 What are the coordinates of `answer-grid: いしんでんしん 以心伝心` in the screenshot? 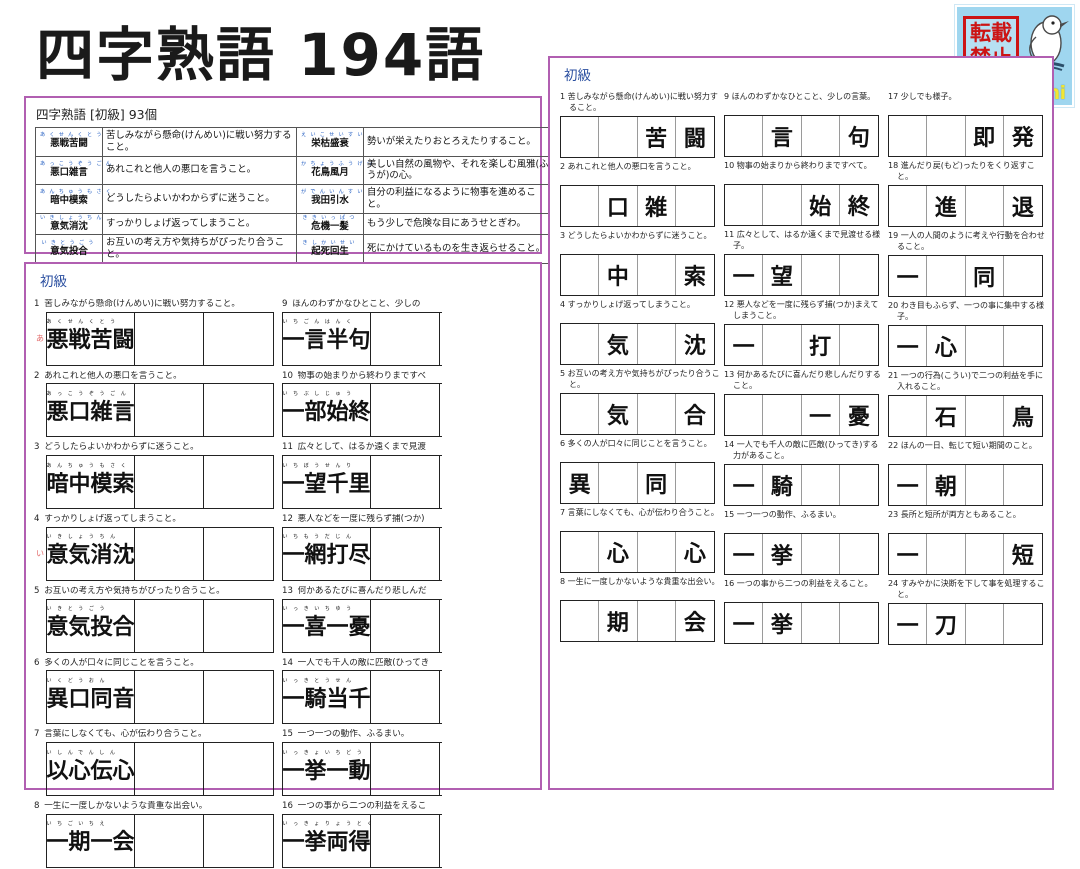 It's located at (160, 769).